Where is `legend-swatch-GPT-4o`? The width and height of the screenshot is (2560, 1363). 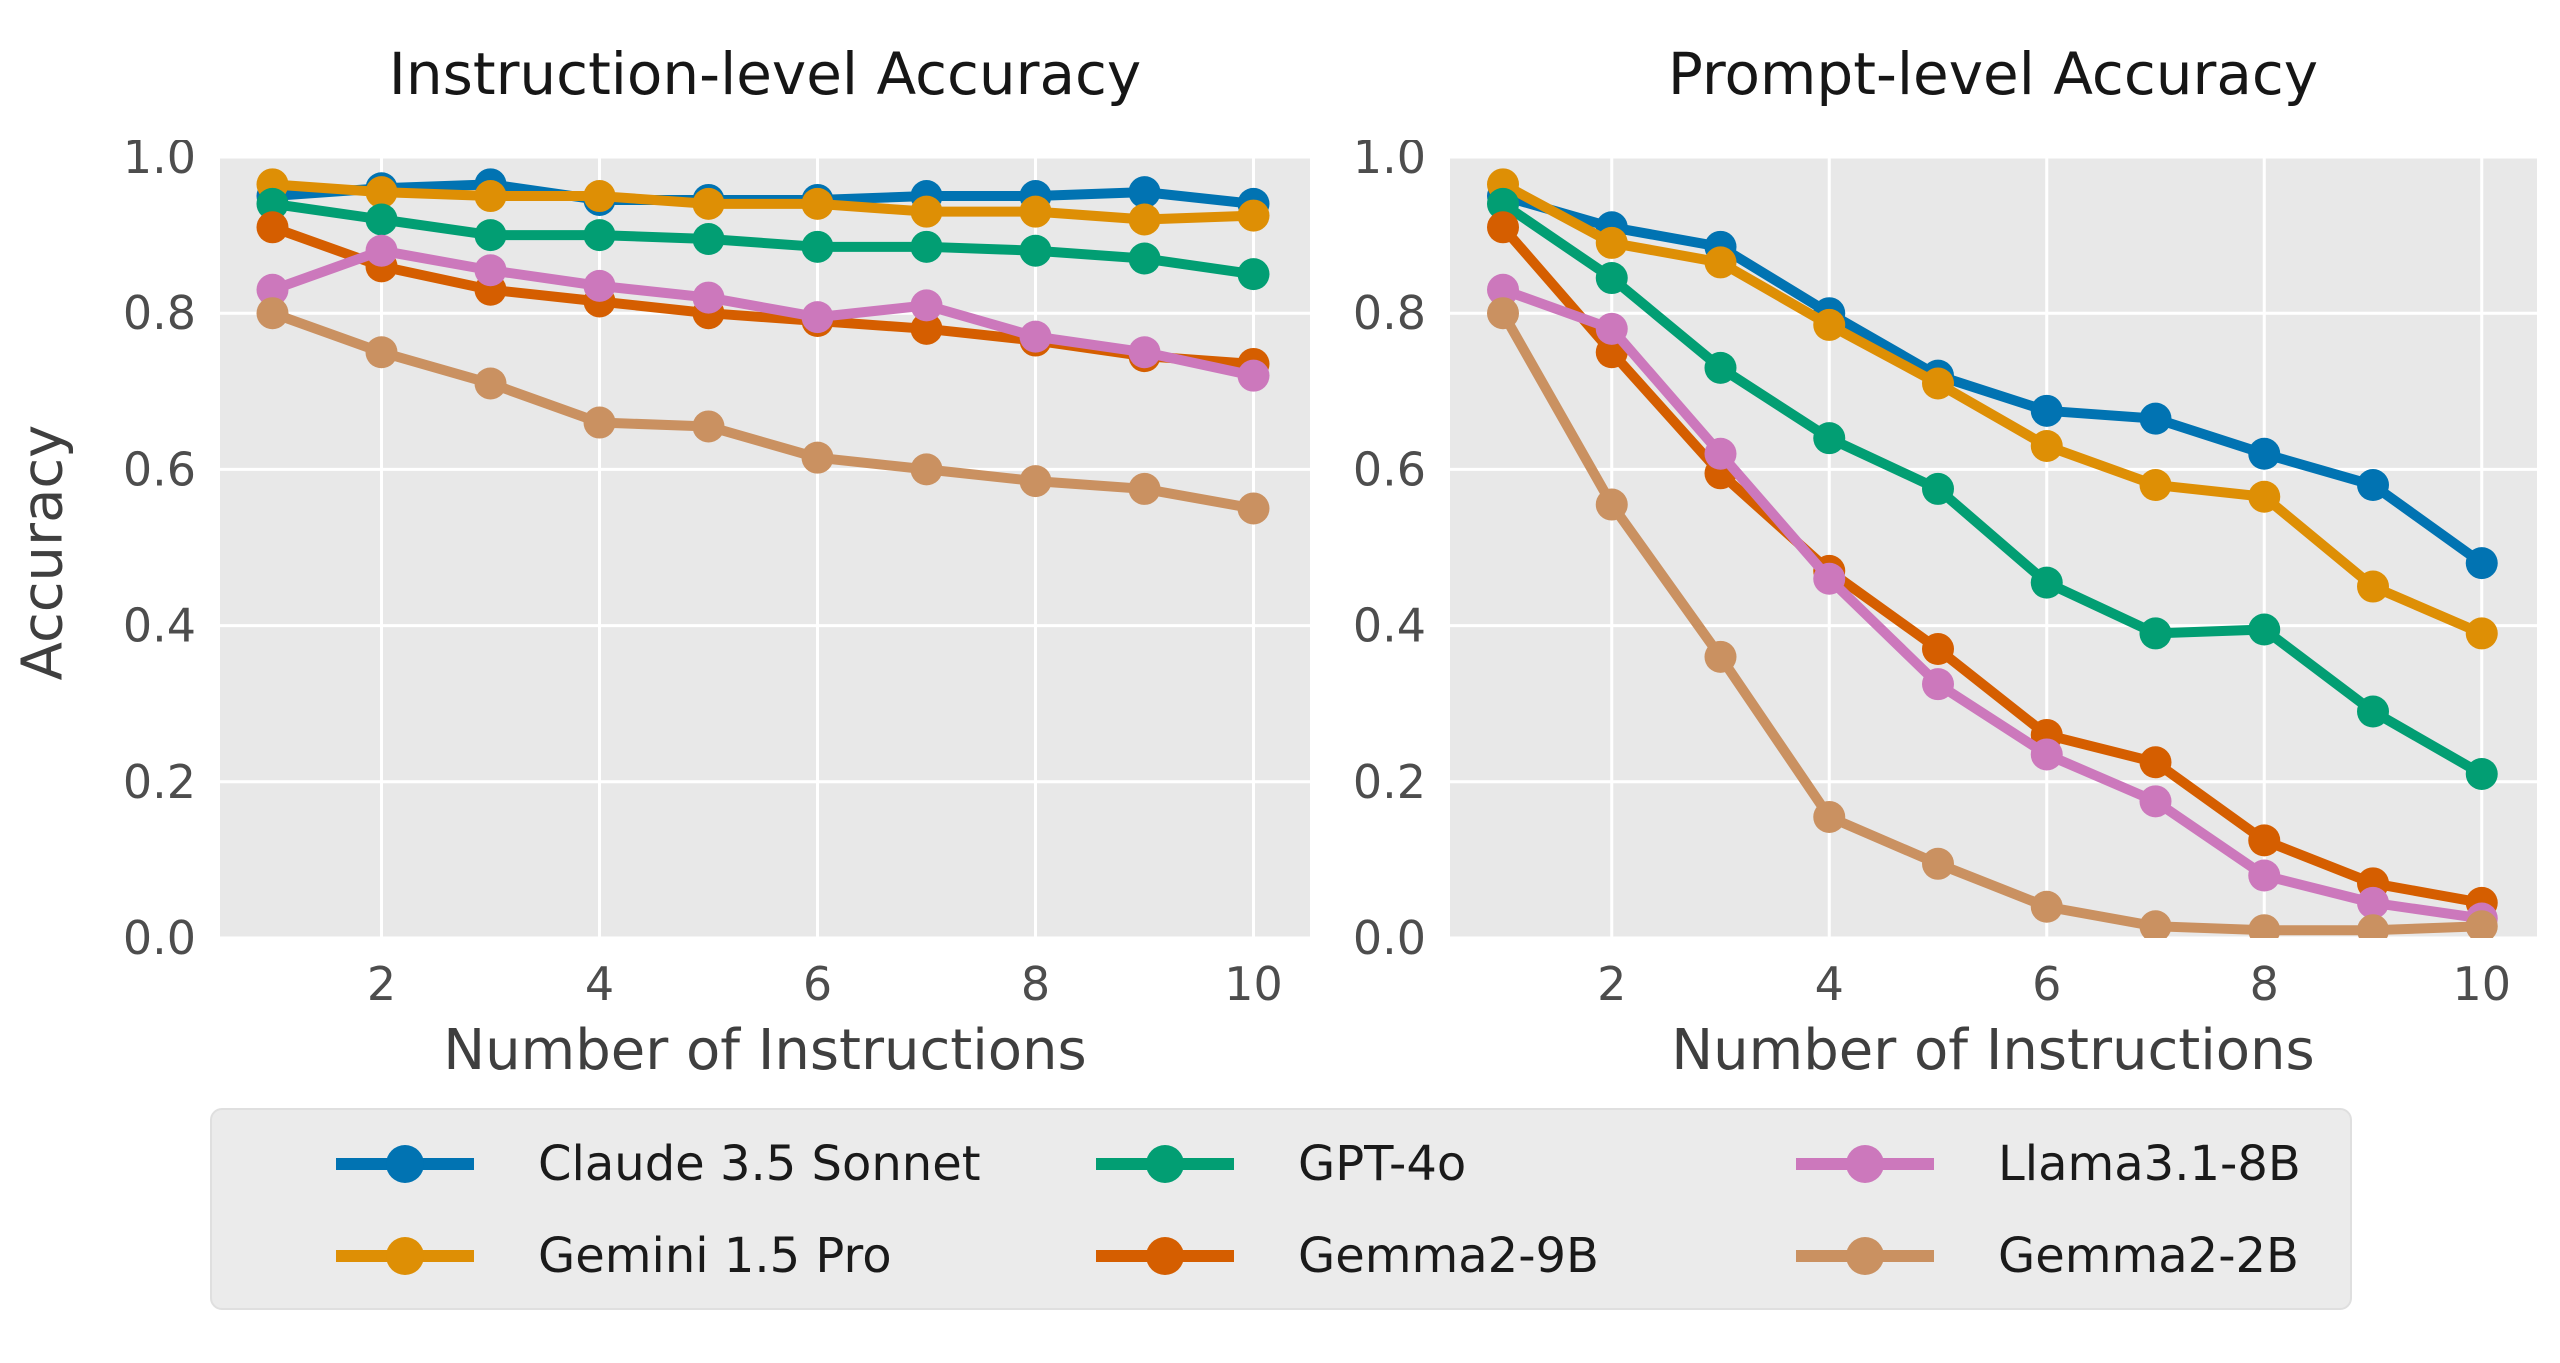 legend-swatch-GPT-4o is located at coordinates (1165, 1164).